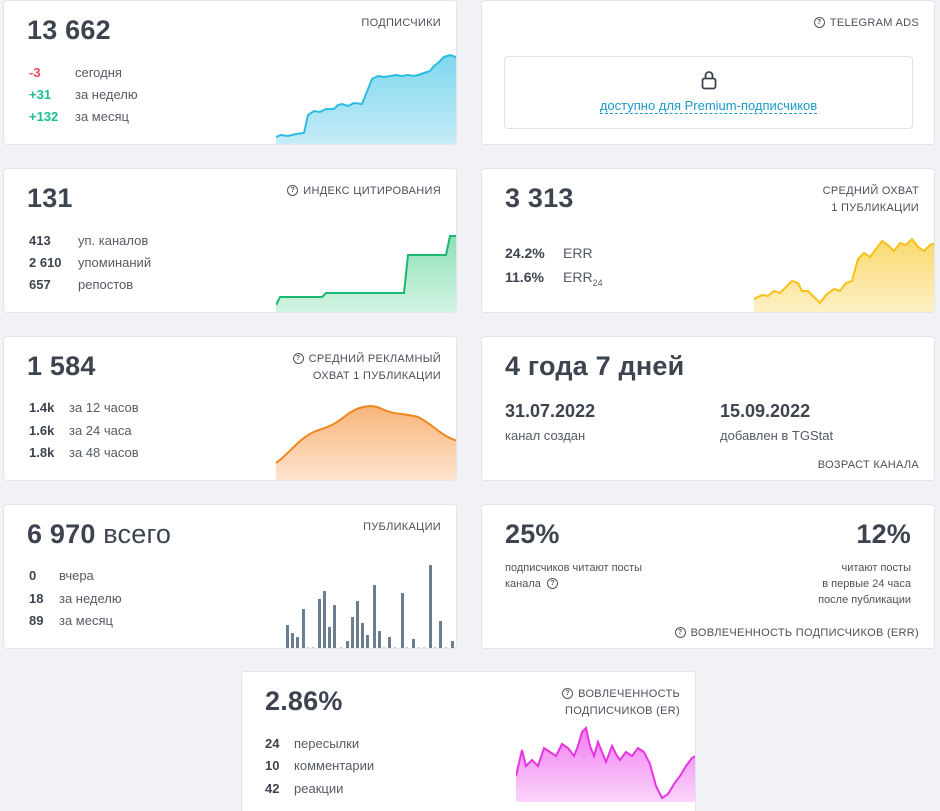  I want to click on stat-row: 10 комментарии, so click(320, 765).